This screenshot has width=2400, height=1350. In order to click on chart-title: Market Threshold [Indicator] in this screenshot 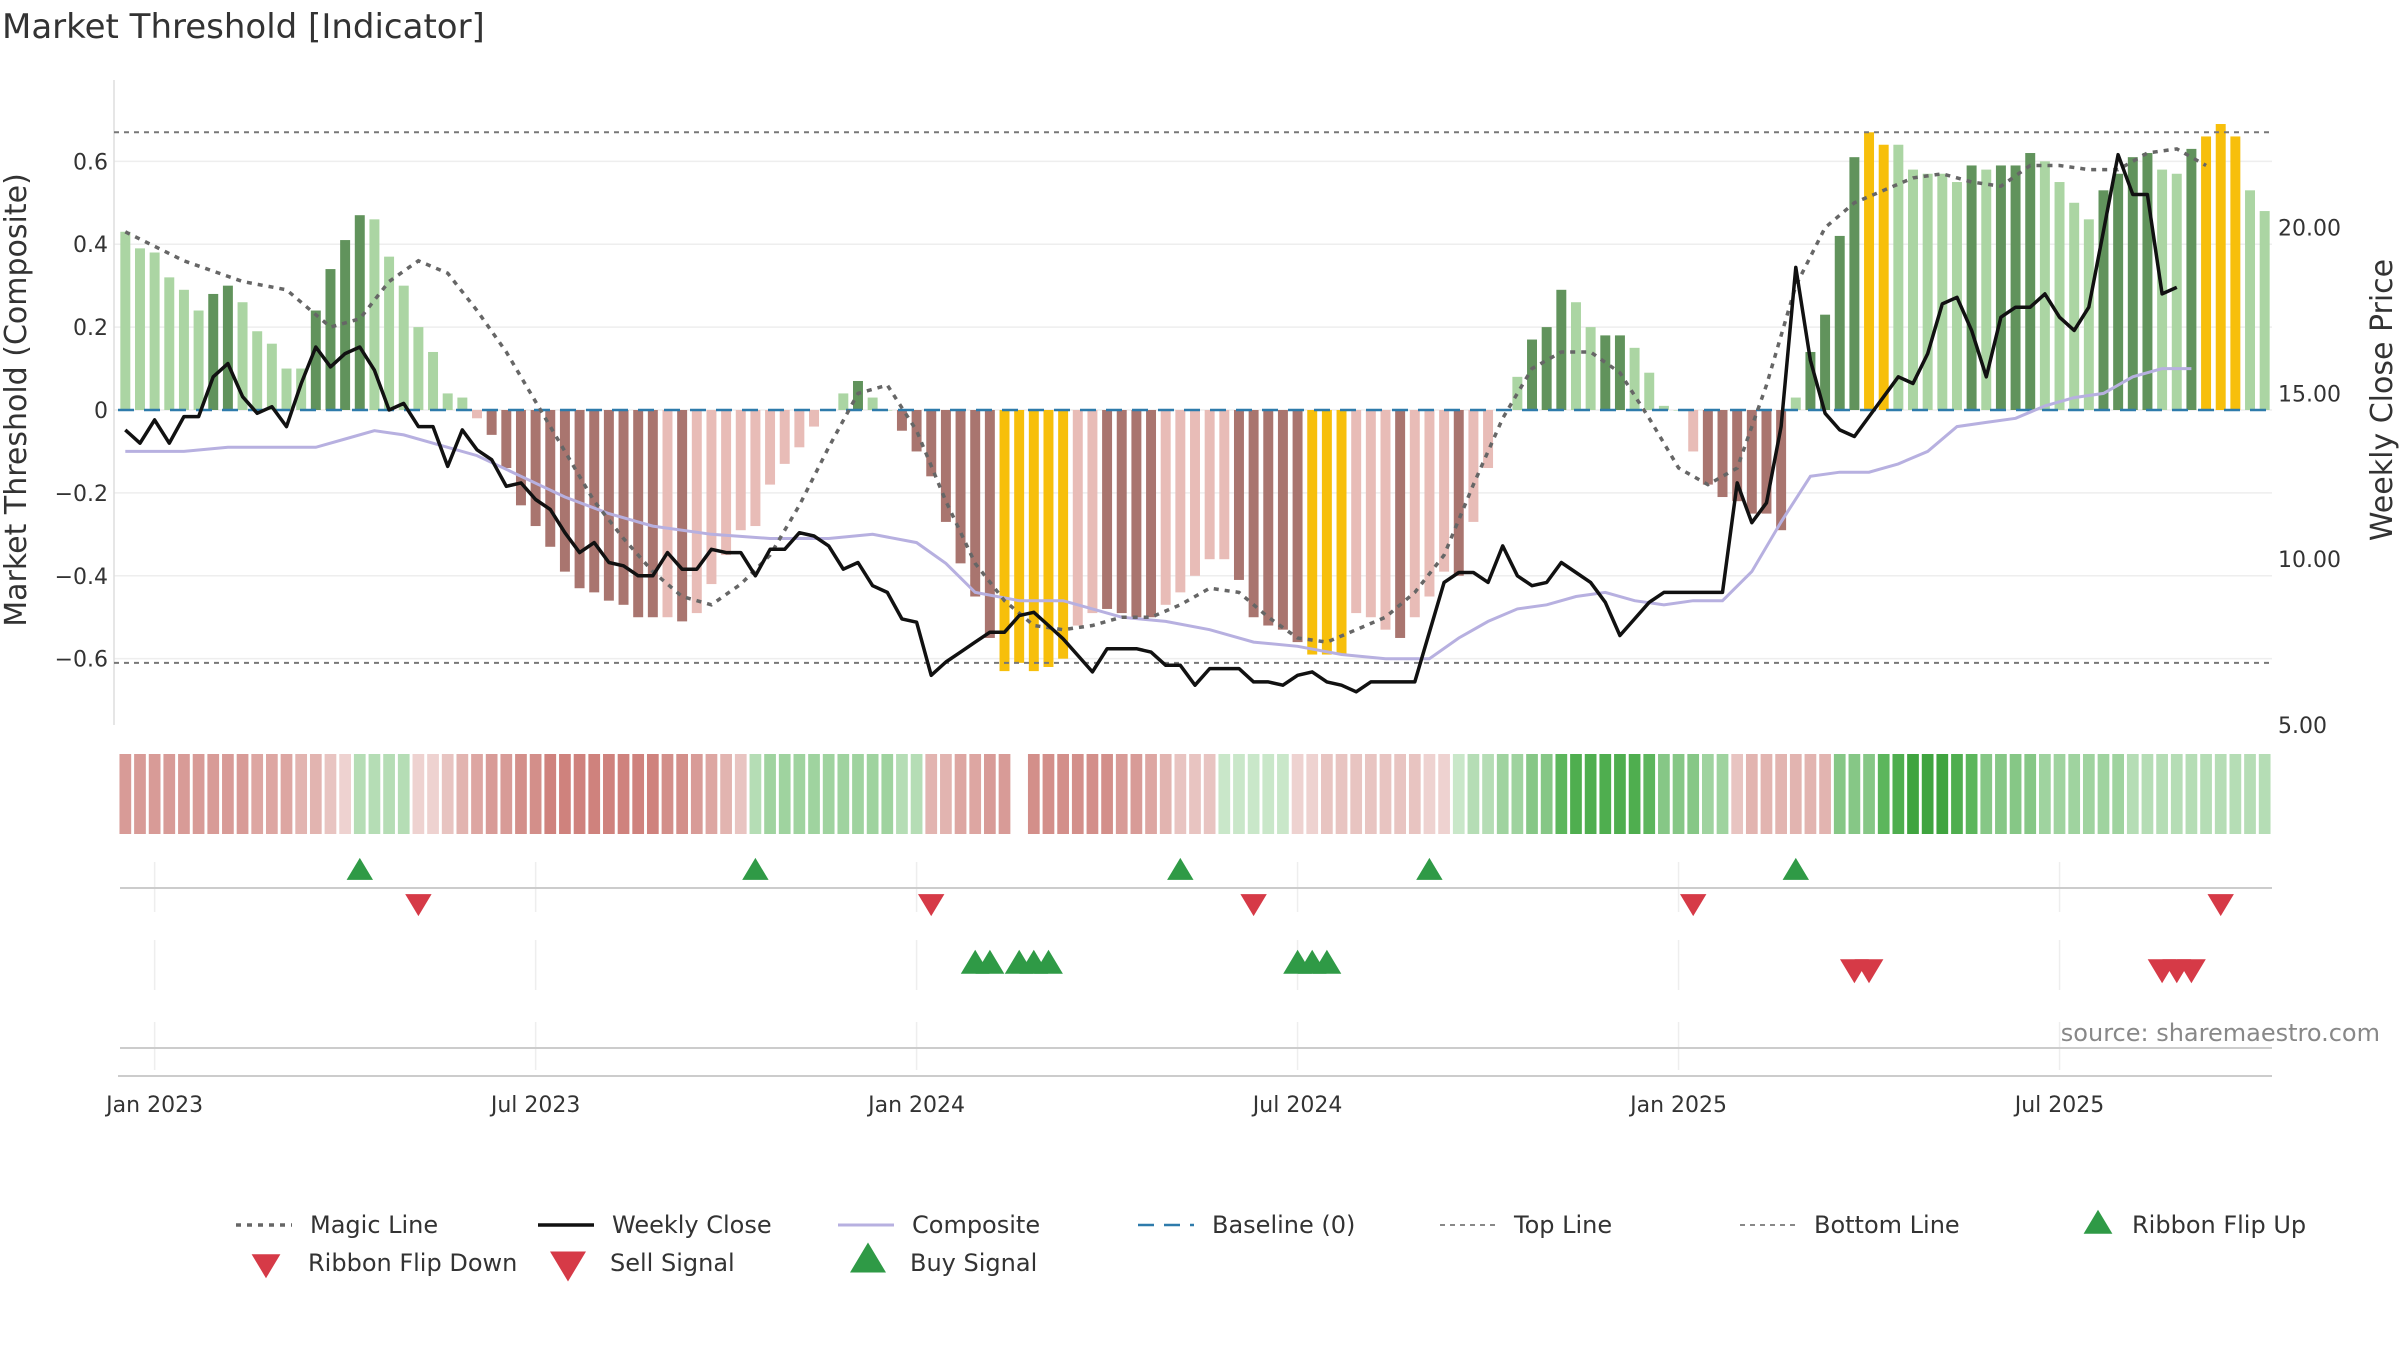, I will do `click(243, 27)`.